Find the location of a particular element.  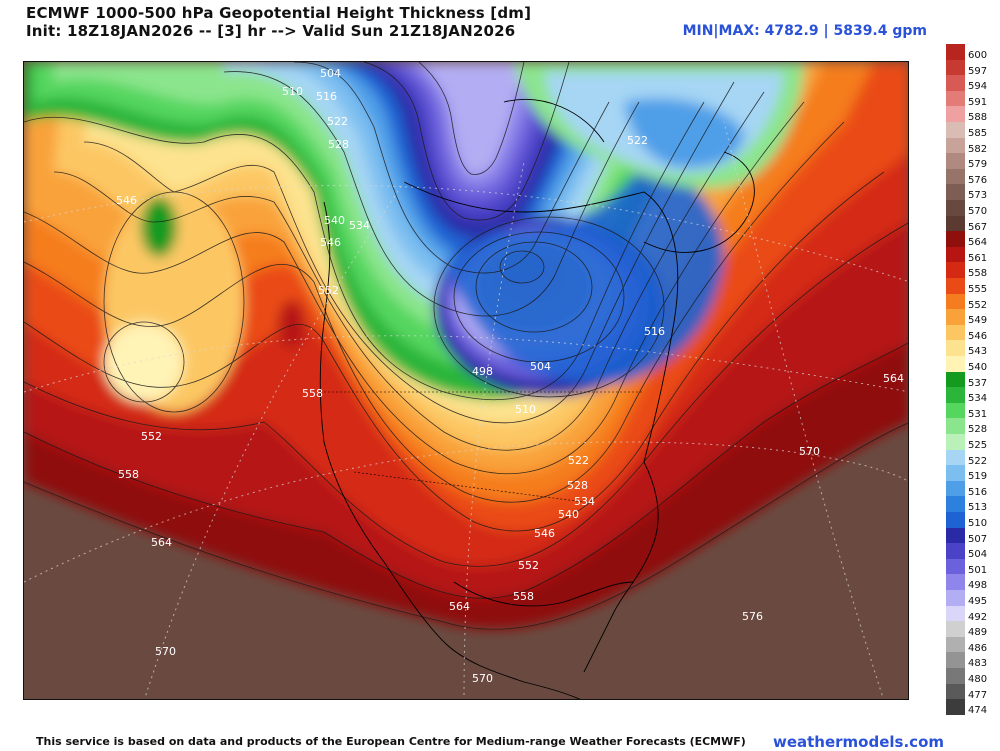

legend-label: 507 is located at coordinates (978, 539).